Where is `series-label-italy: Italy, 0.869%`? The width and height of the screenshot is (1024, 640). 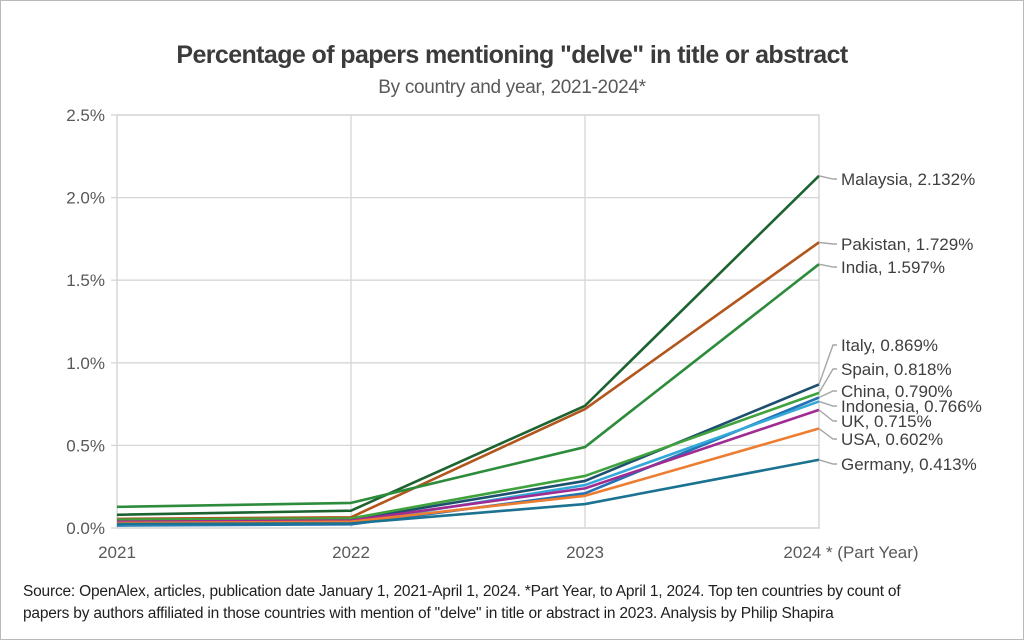 series-label-italy: Italy, 0.869% is located at coordinates (889, 345).